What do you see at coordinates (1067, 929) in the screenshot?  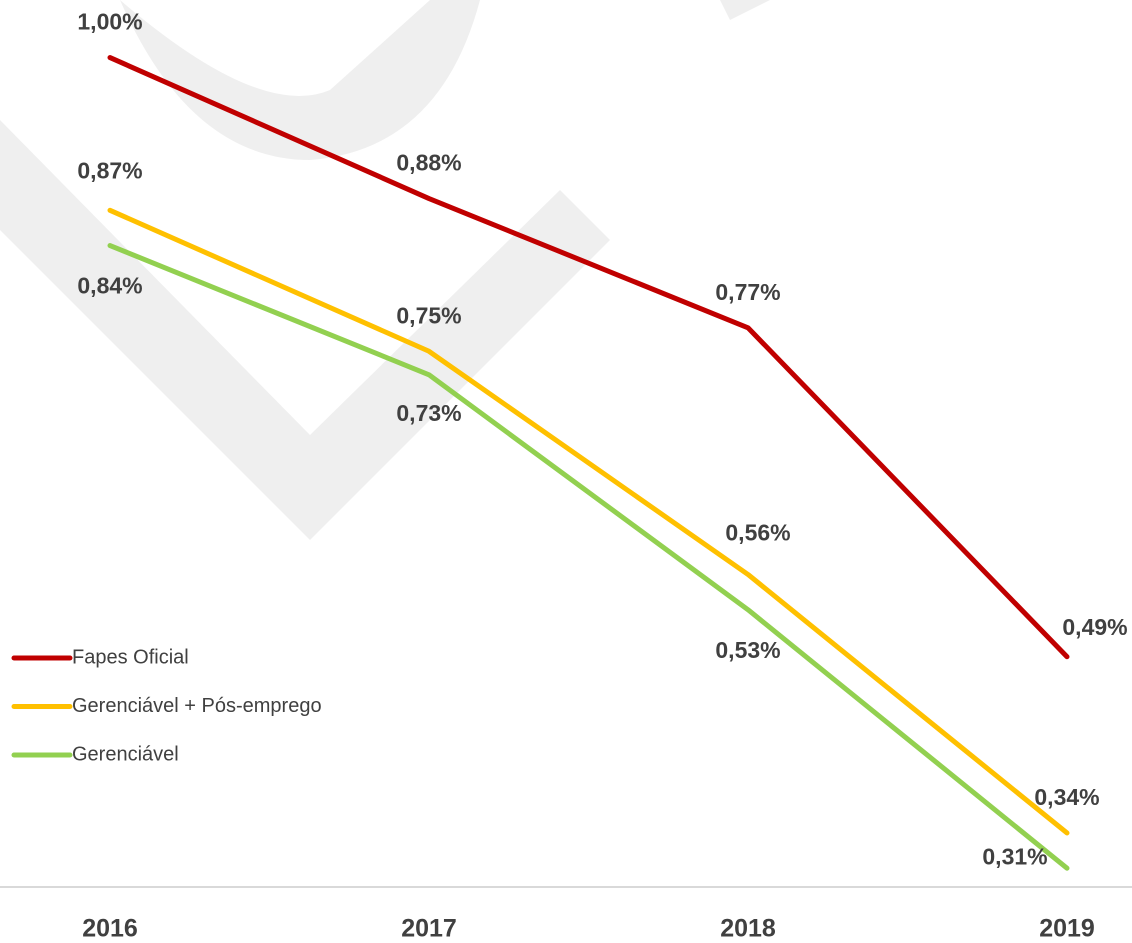 I see `x-tick-label: 2019` at bounding box center [1067, 929].